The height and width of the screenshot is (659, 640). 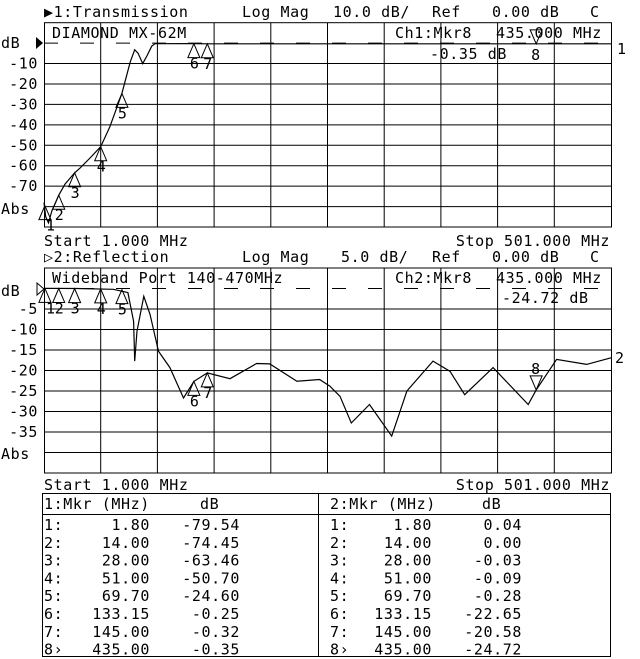 I want to click on table-row: 3: 28.00 -0.03, so click(x=426, y=561).